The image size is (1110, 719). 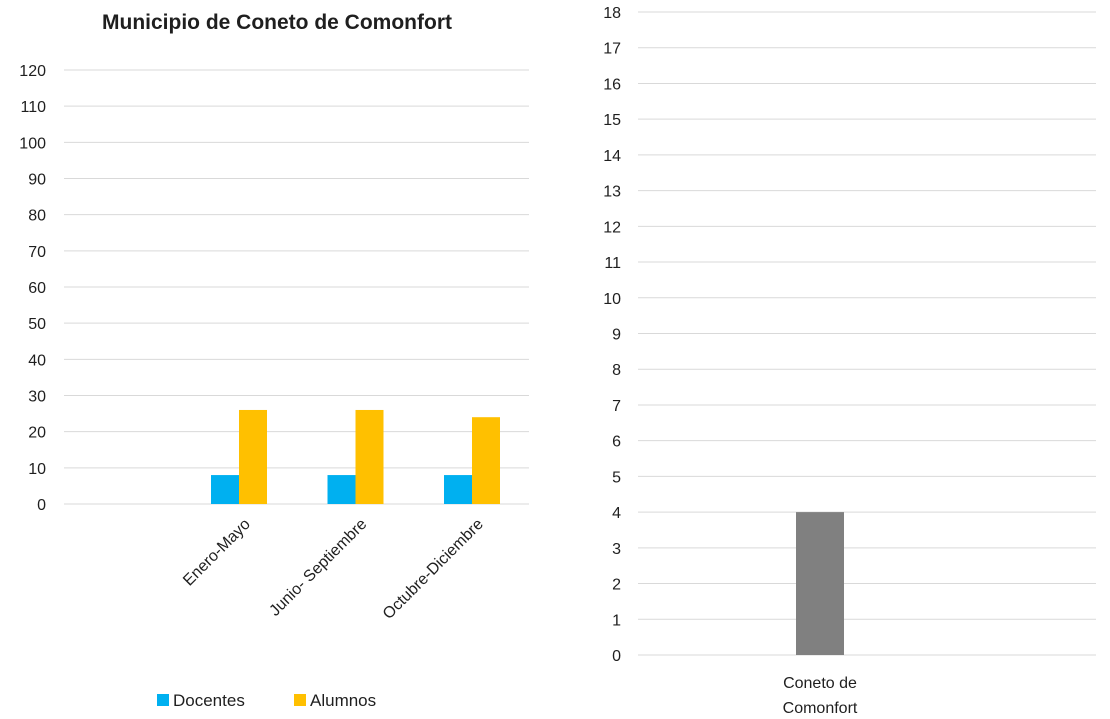 I want to click on left-y-tick-label: 60, so click(x=37, y=288).